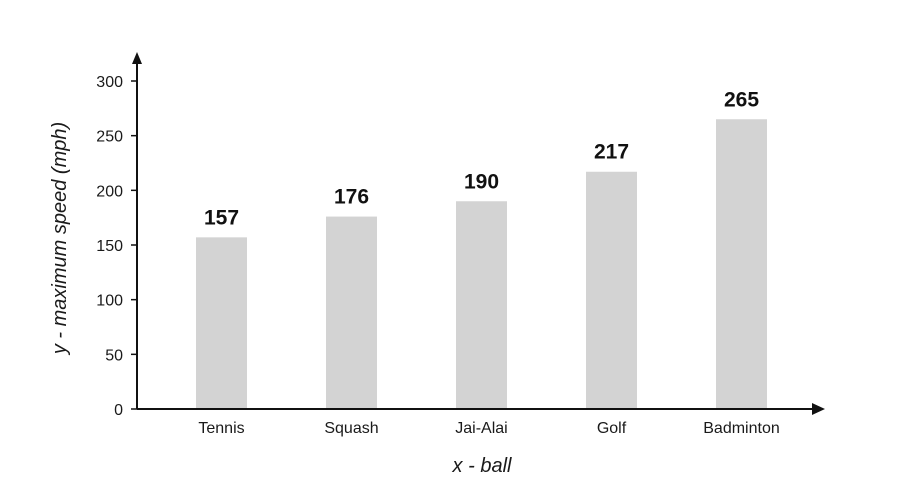  I want to click on bar-badminton, so click(741, 264).